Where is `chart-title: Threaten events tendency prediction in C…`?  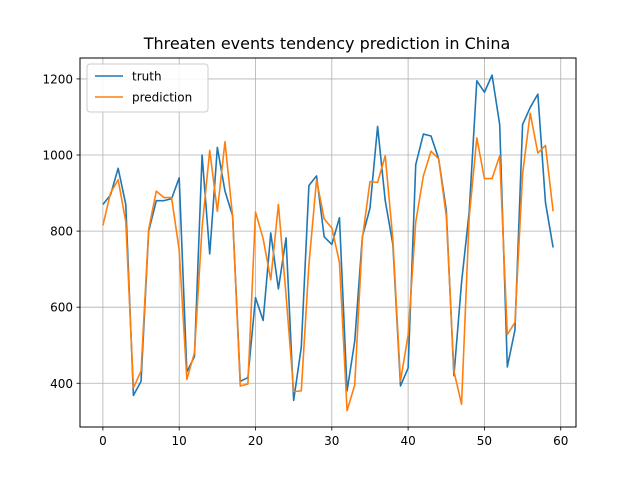 chart-title: Threaten events tendency prediction in C… is located at coordinates (327, 43).